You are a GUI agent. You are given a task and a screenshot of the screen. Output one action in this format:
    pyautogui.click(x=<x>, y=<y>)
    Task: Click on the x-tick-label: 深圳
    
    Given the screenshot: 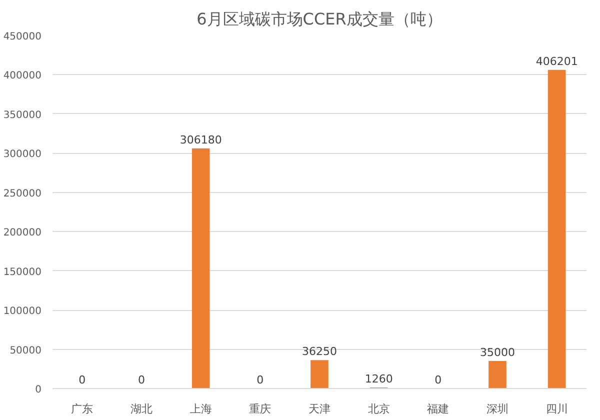 What is the action you would take?
    pyautogui.click(x=497, y=409)
    